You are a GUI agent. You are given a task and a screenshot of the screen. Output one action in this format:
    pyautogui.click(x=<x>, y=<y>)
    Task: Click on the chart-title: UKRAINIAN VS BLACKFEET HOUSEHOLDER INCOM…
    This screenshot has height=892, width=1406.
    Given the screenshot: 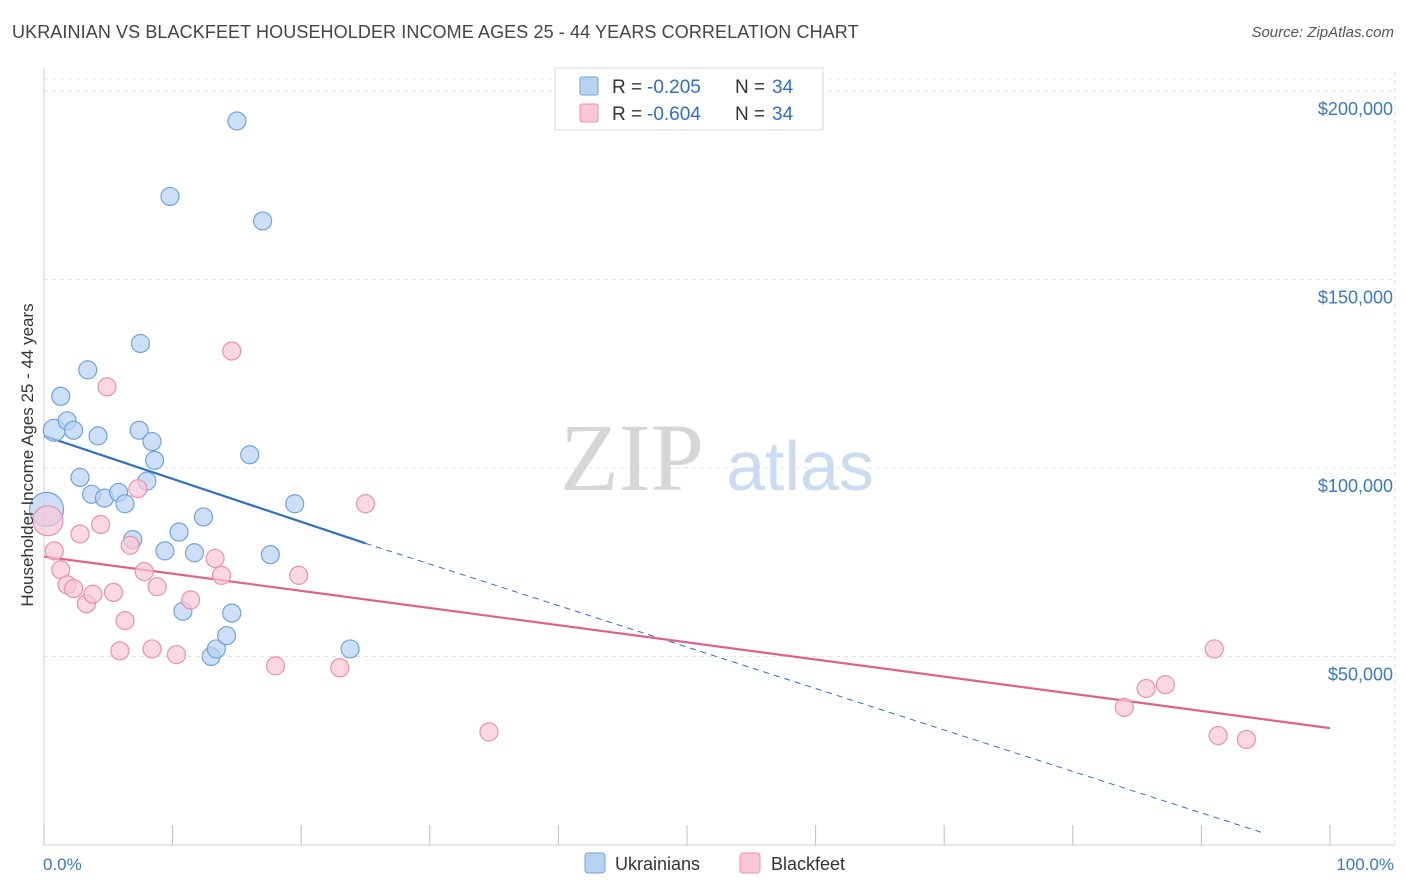 What is the action you would take?
    pyautogui.click(x=435, y=32)
    